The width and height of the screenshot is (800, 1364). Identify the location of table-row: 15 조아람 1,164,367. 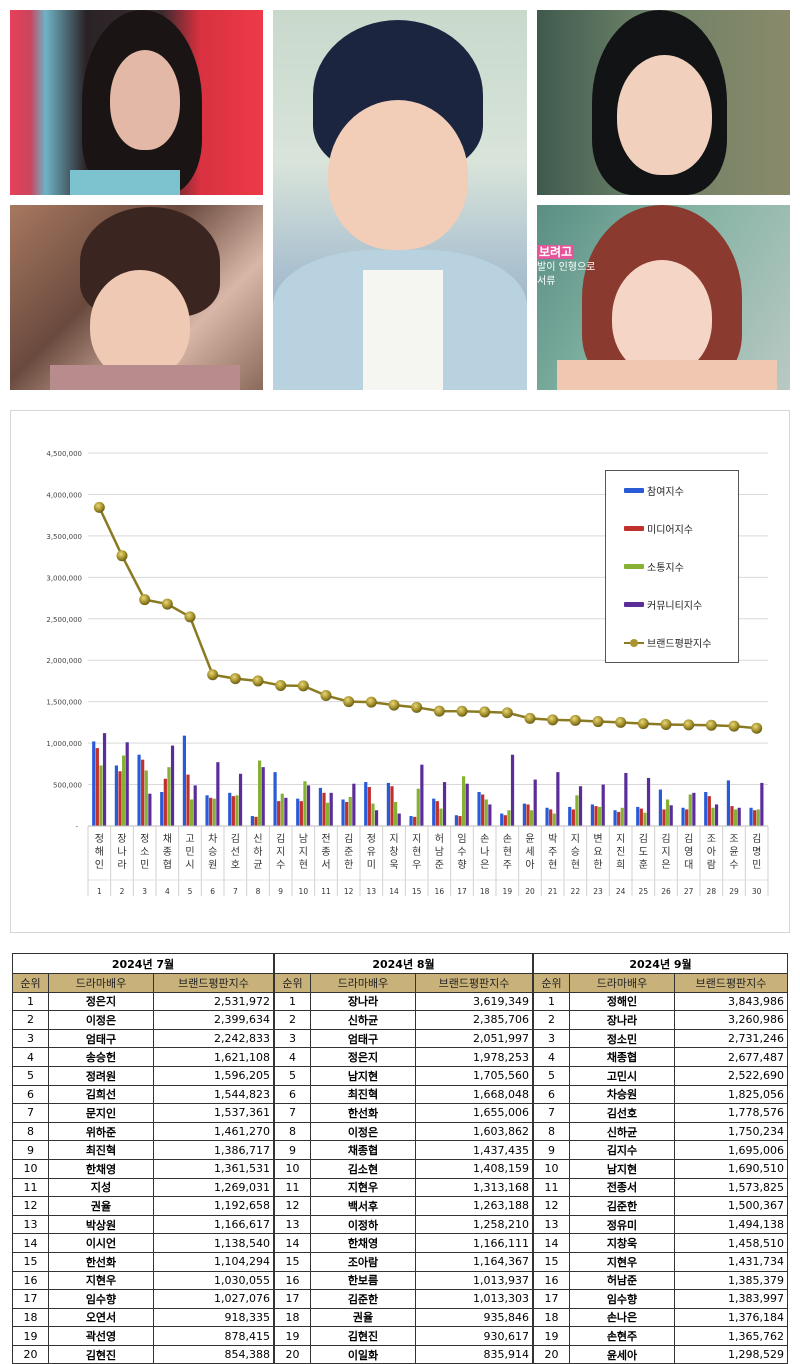
(403, 1261).